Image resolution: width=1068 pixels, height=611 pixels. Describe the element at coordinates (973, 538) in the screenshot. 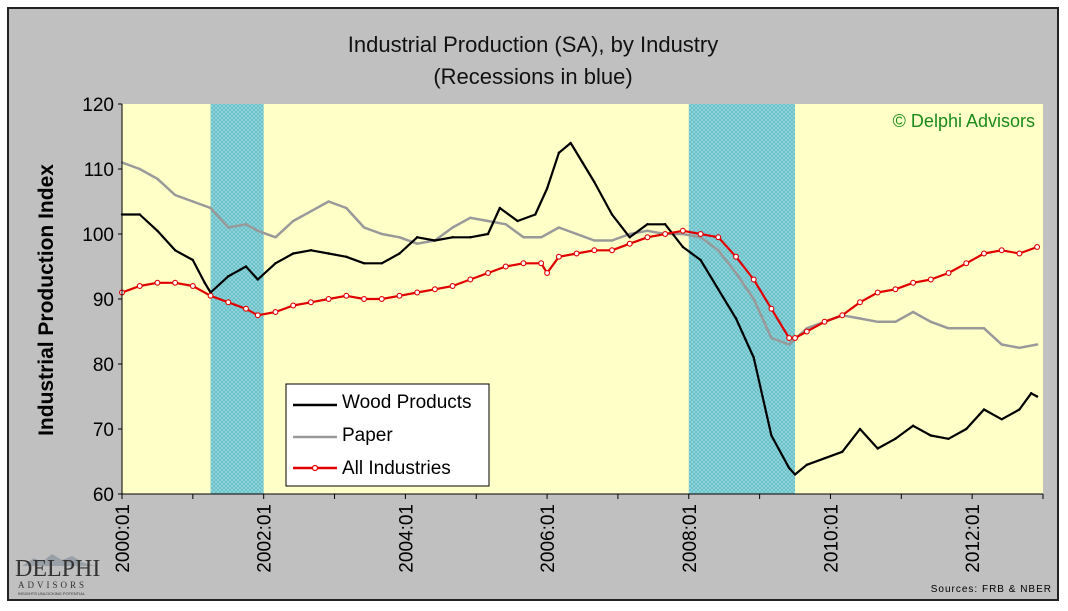

I see `x-tick-label: 2012:01` at that location.